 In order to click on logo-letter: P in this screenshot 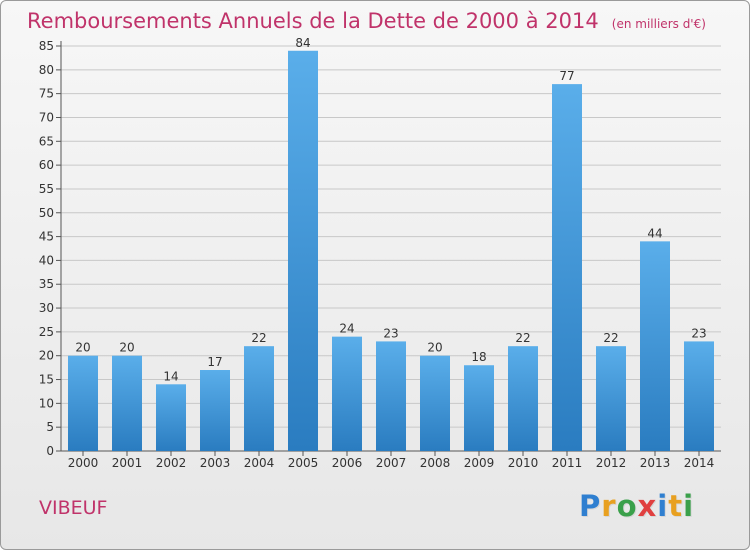, I will do `click(590, 506)`.